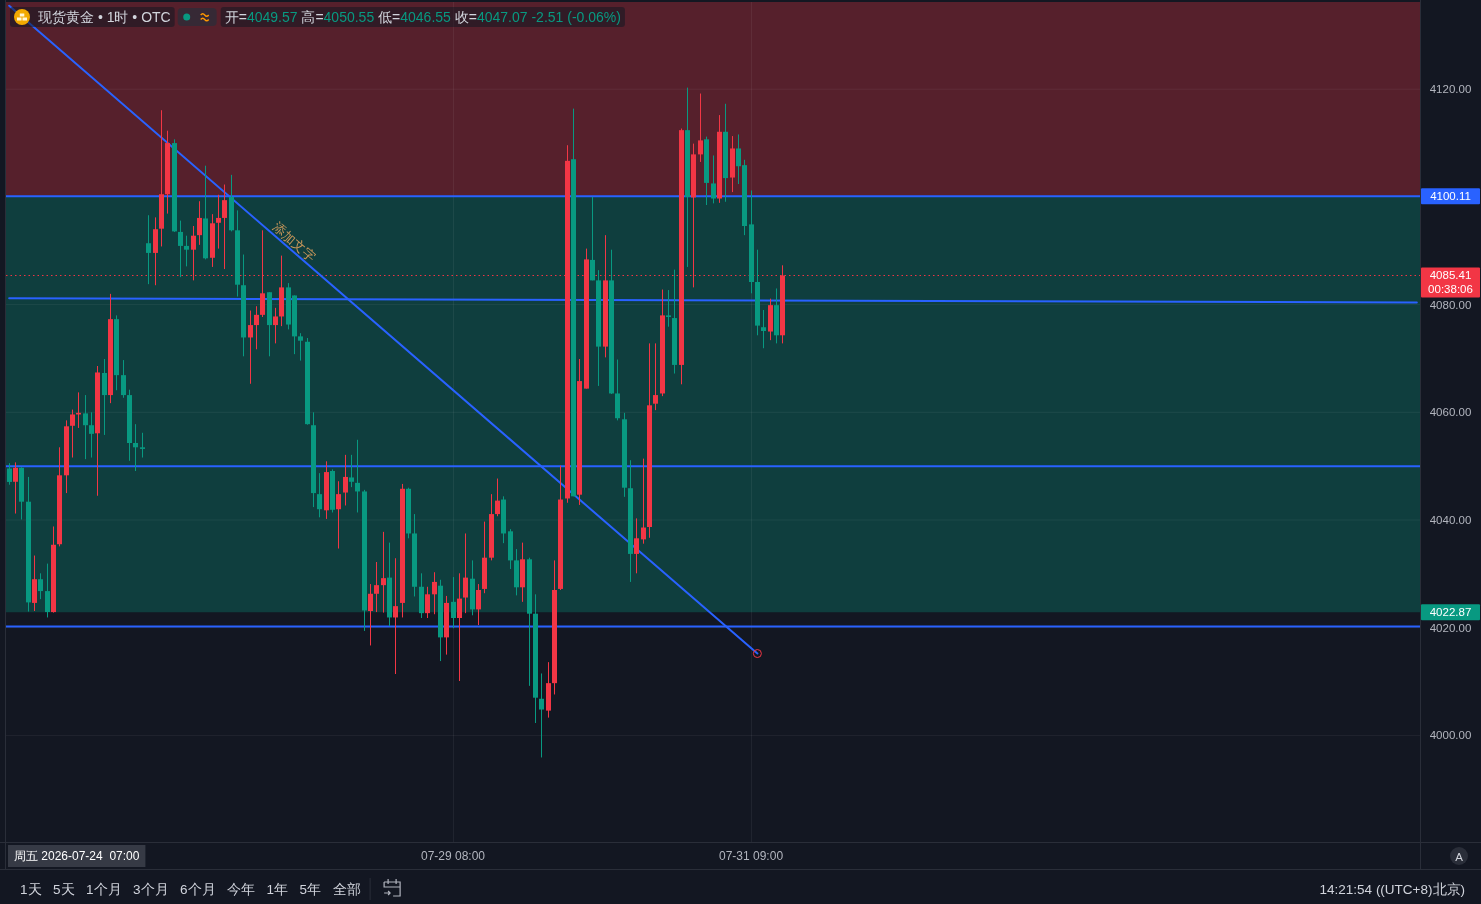 The width and height of the screenshot is (1481, 904). Describe the element at coordinates (104, 17) in the screenshot. I see `title: 现货黄金 • 1时 • OTC` at that location.